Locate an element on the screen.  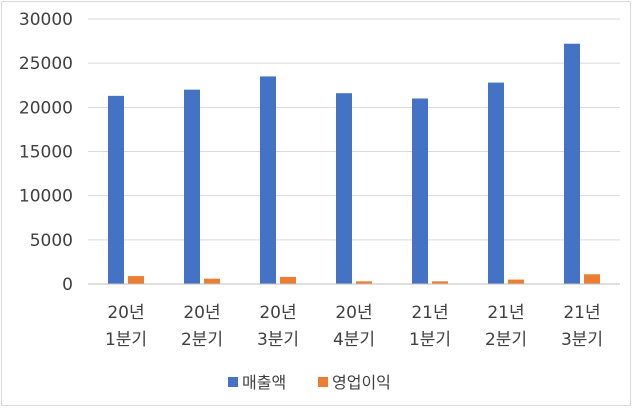
legend: 매출액 영업이익 is located at coordinates (309, 382).